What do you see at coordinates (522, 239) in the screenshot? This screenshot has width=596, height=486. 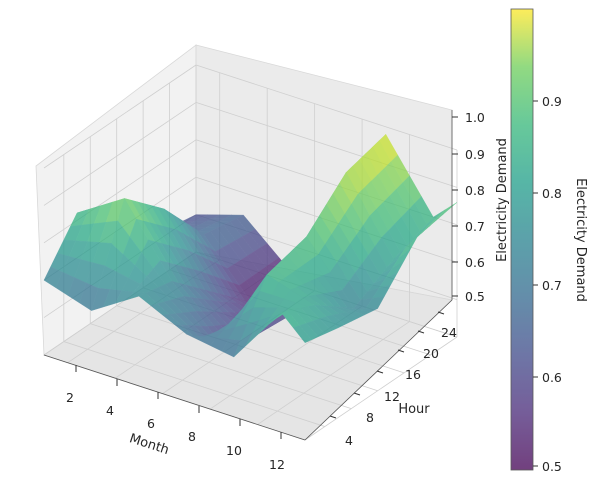 I see `colorbar-gradient` at bounding box center [522, 239].